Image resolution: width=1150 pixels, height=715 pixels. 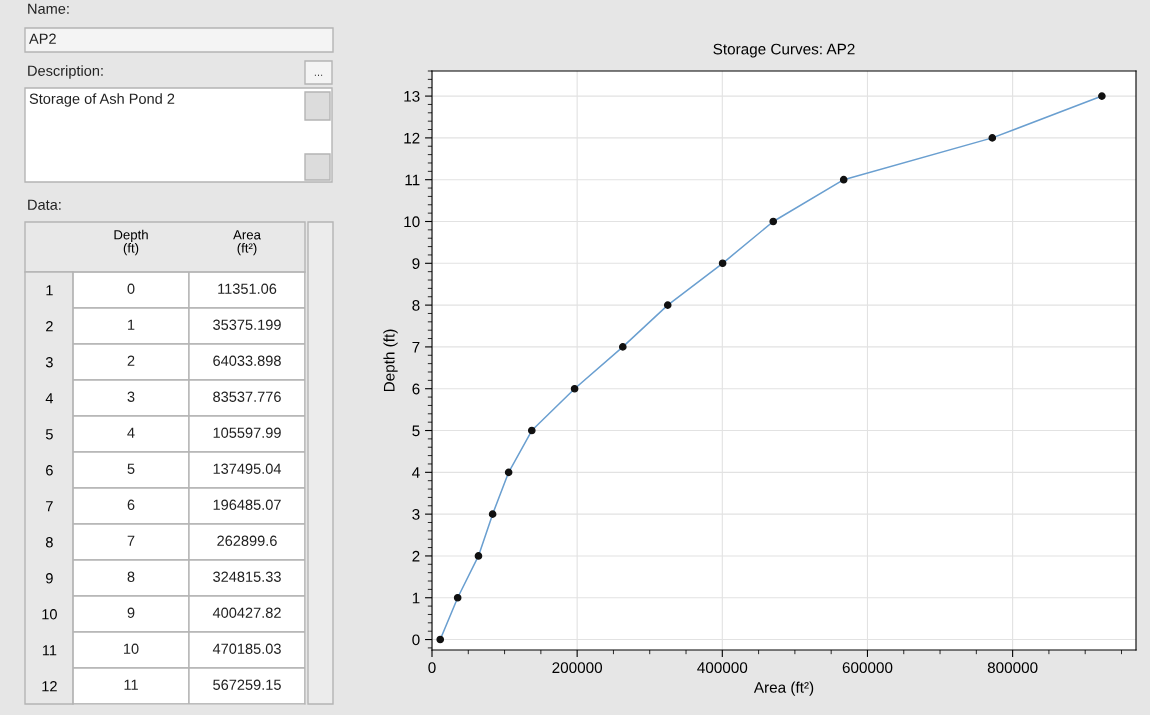 I want to click on data-label: 0, so click(x=131, y=288).